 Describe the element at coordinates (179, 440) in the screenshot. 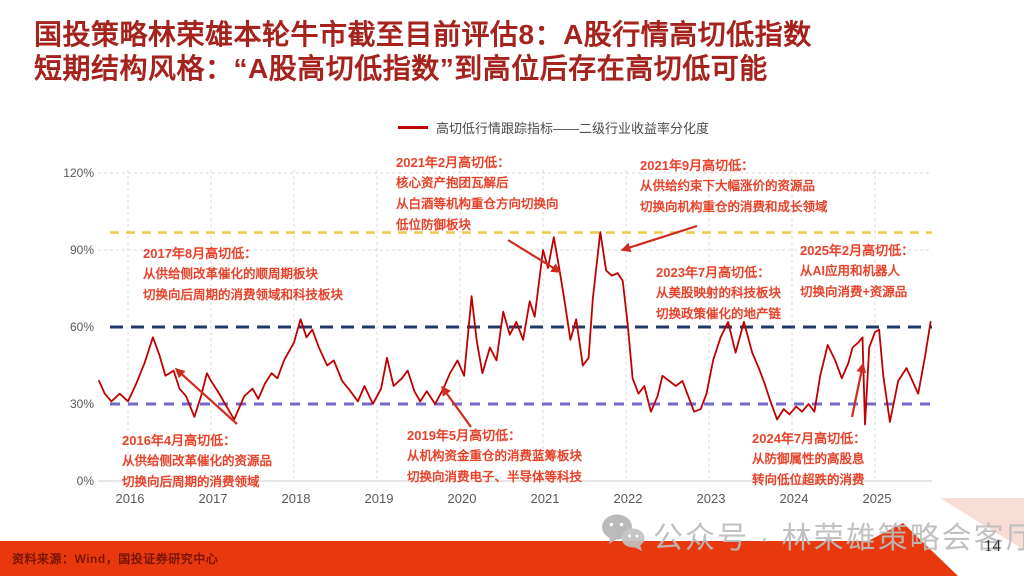

I see `annotation-title: 2016年4月高切低：` at that location.